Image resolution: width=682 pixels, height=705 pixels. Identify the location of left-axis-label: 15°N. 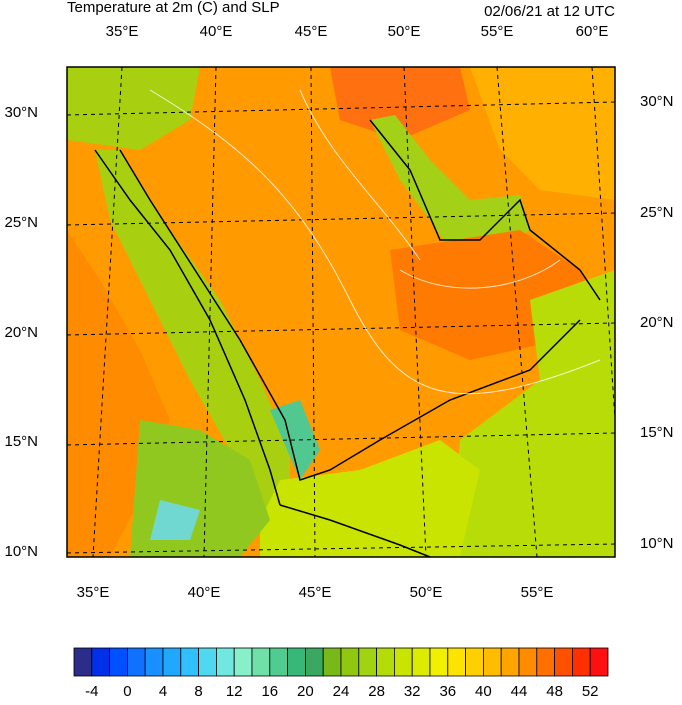
(21, 441).